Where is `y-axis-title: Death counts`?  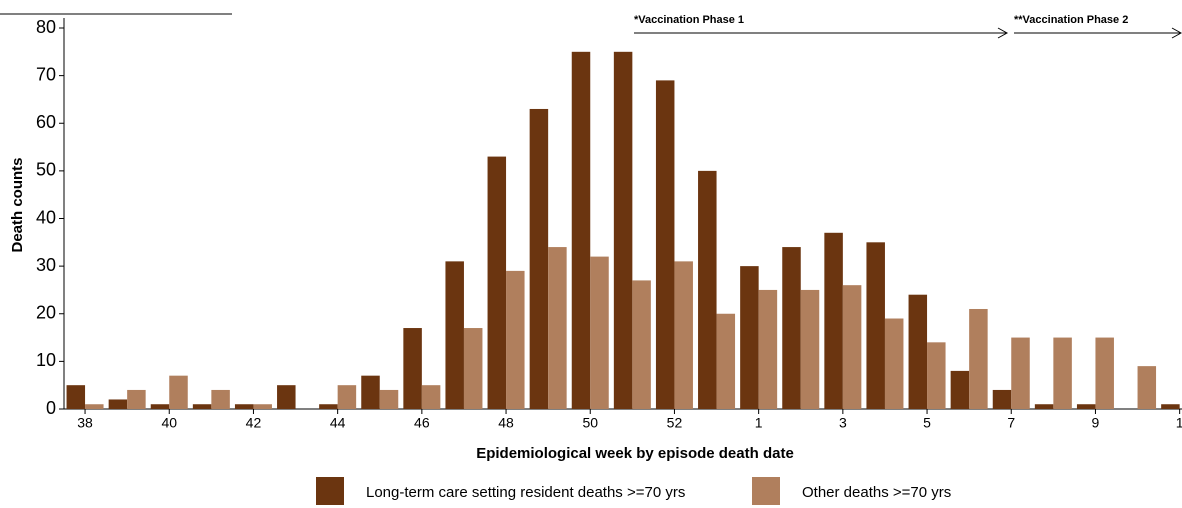 y-axis-title: Death counts is located at coordinates (17, 204).